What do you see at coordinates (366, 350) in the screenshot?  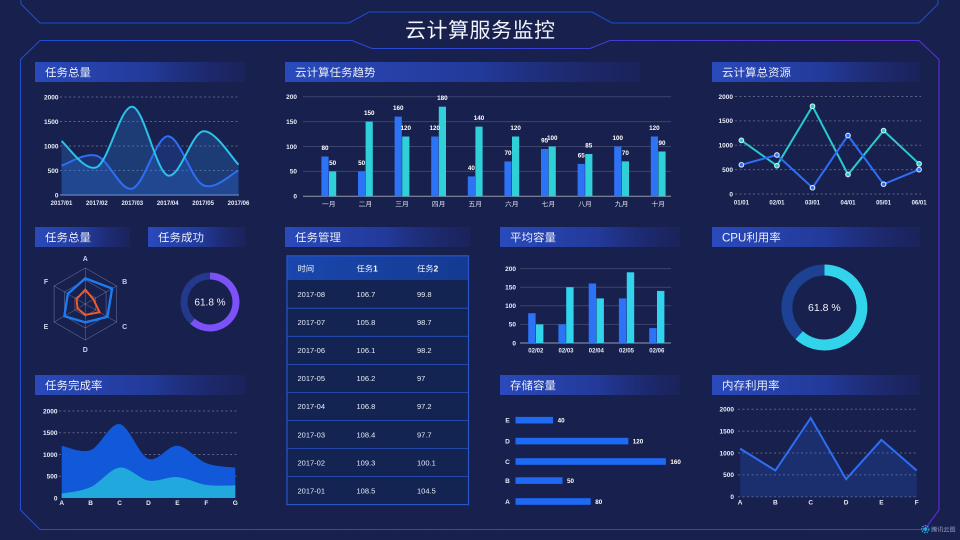 I see `svg-text: 106.1` at bounding box center [366, 350].